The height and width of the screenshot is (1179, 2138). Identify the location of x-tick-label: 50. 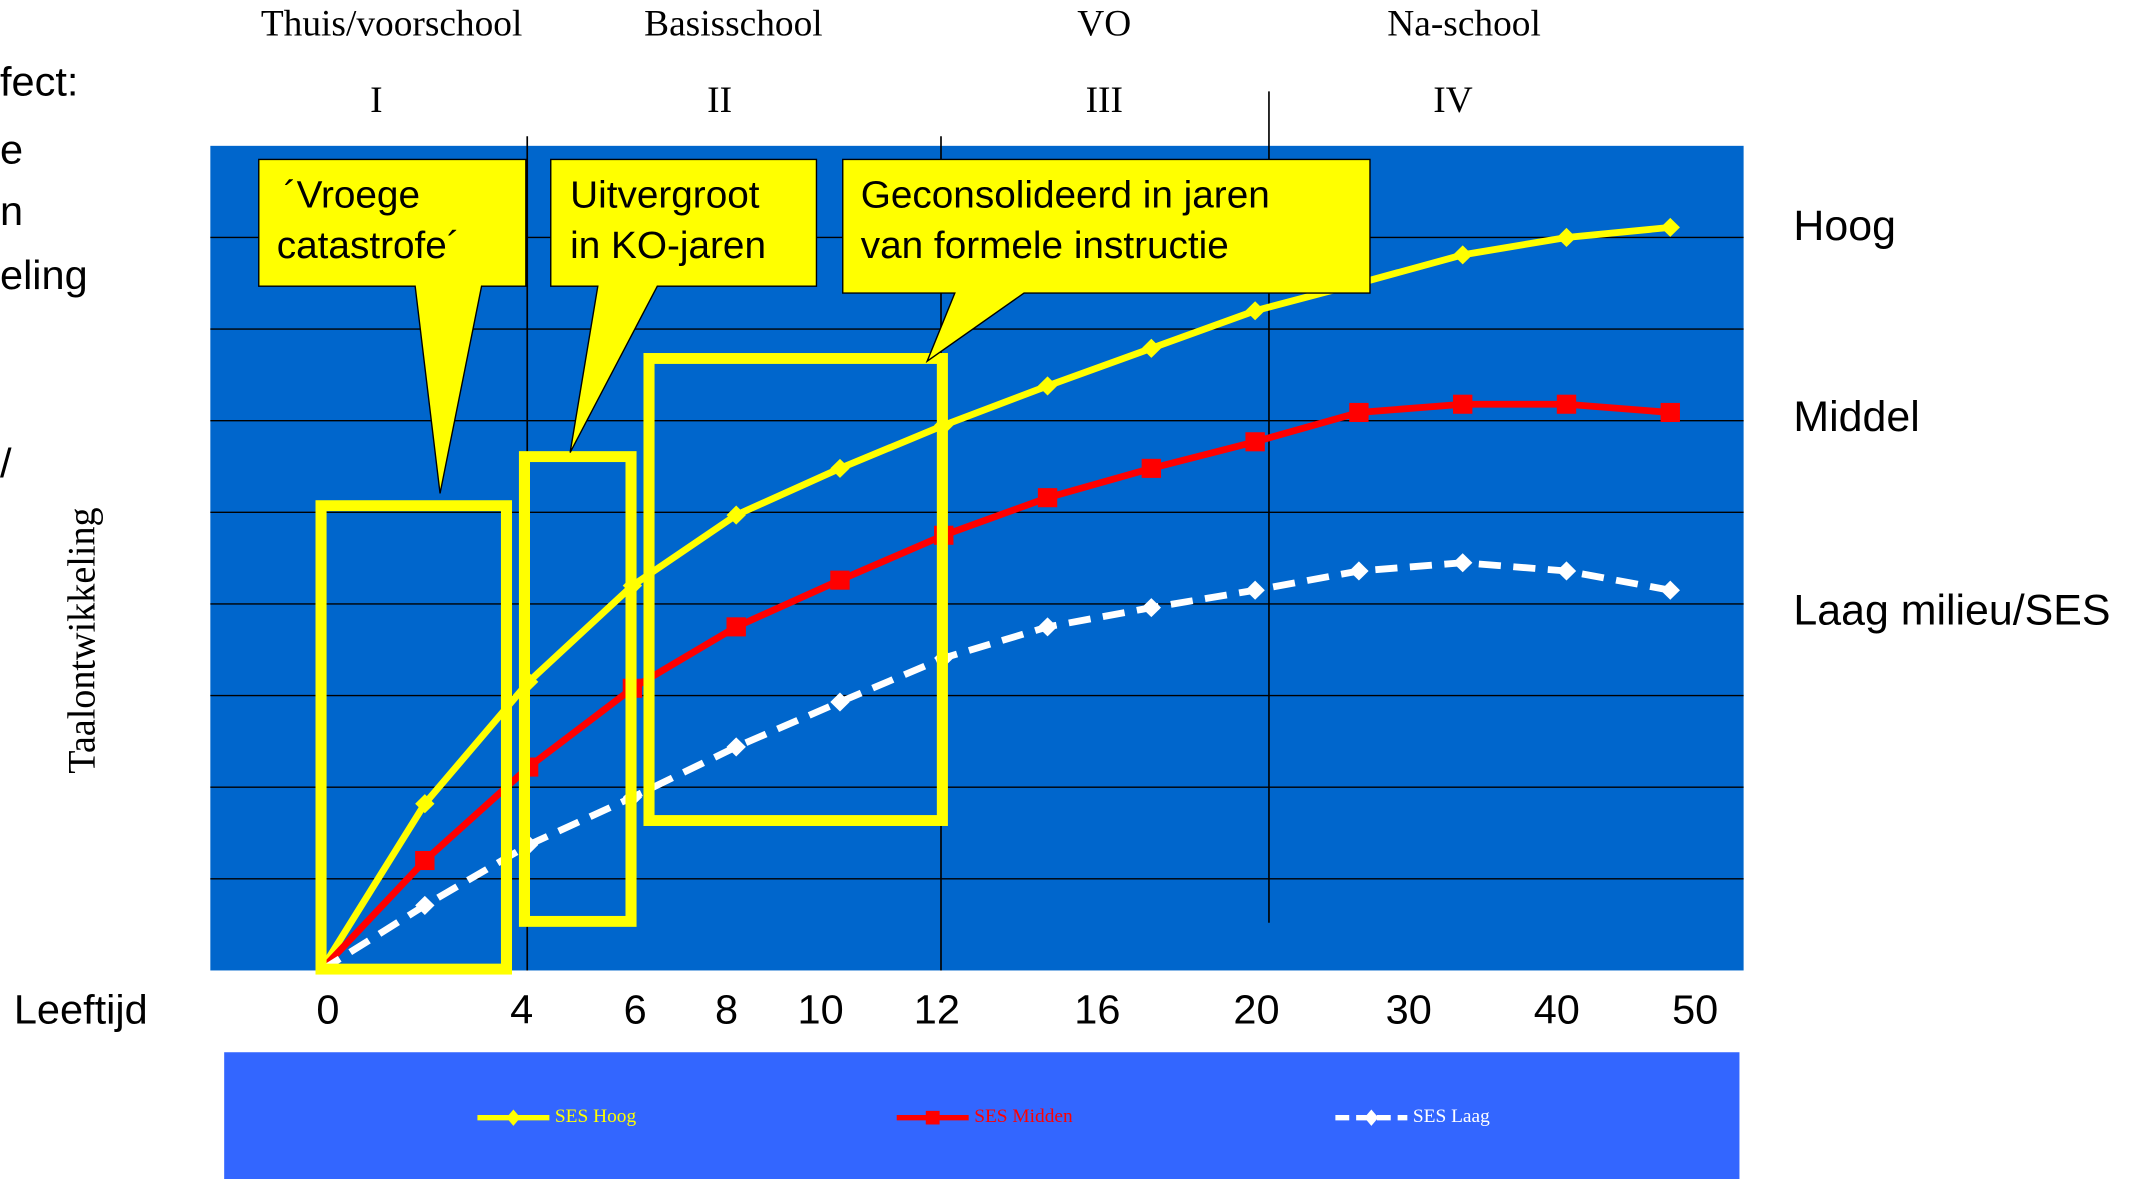
(1695, 1010).